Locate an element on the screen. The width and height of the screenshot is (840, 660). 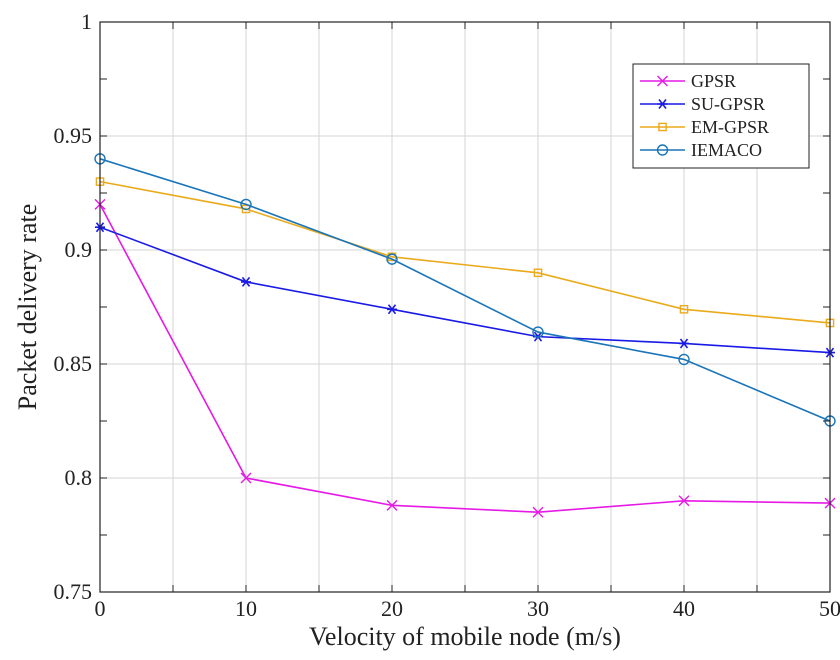
legend-item: IEMACO is located at coordinates (701, 150).